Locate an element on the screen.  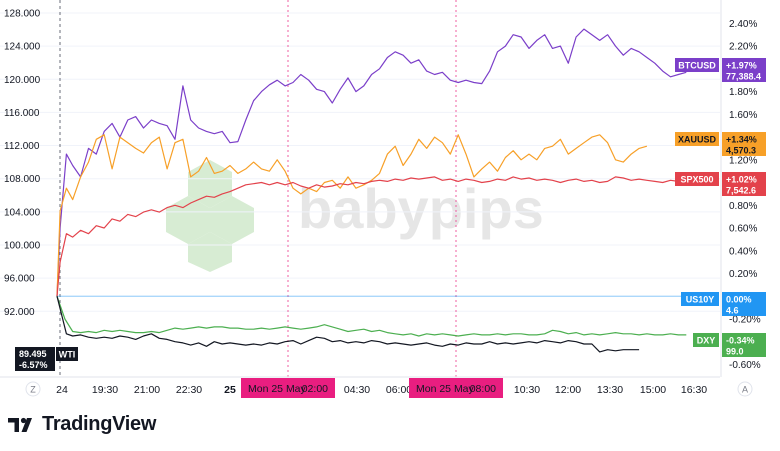
tradingview-logo-text: TradingView is located at coordinates (99, 424).